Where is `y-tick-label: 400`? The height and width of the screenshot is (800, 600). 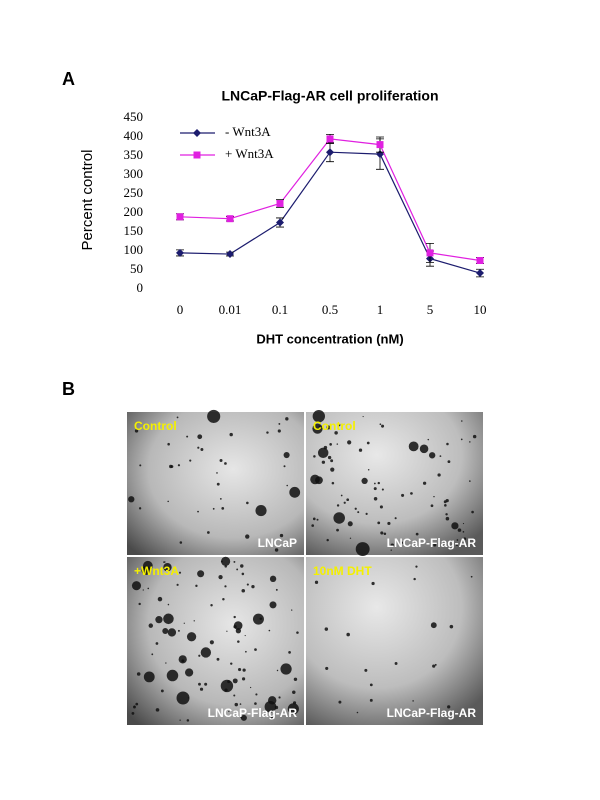
y-tick-label: 400 is located at coordinates (134, 135).